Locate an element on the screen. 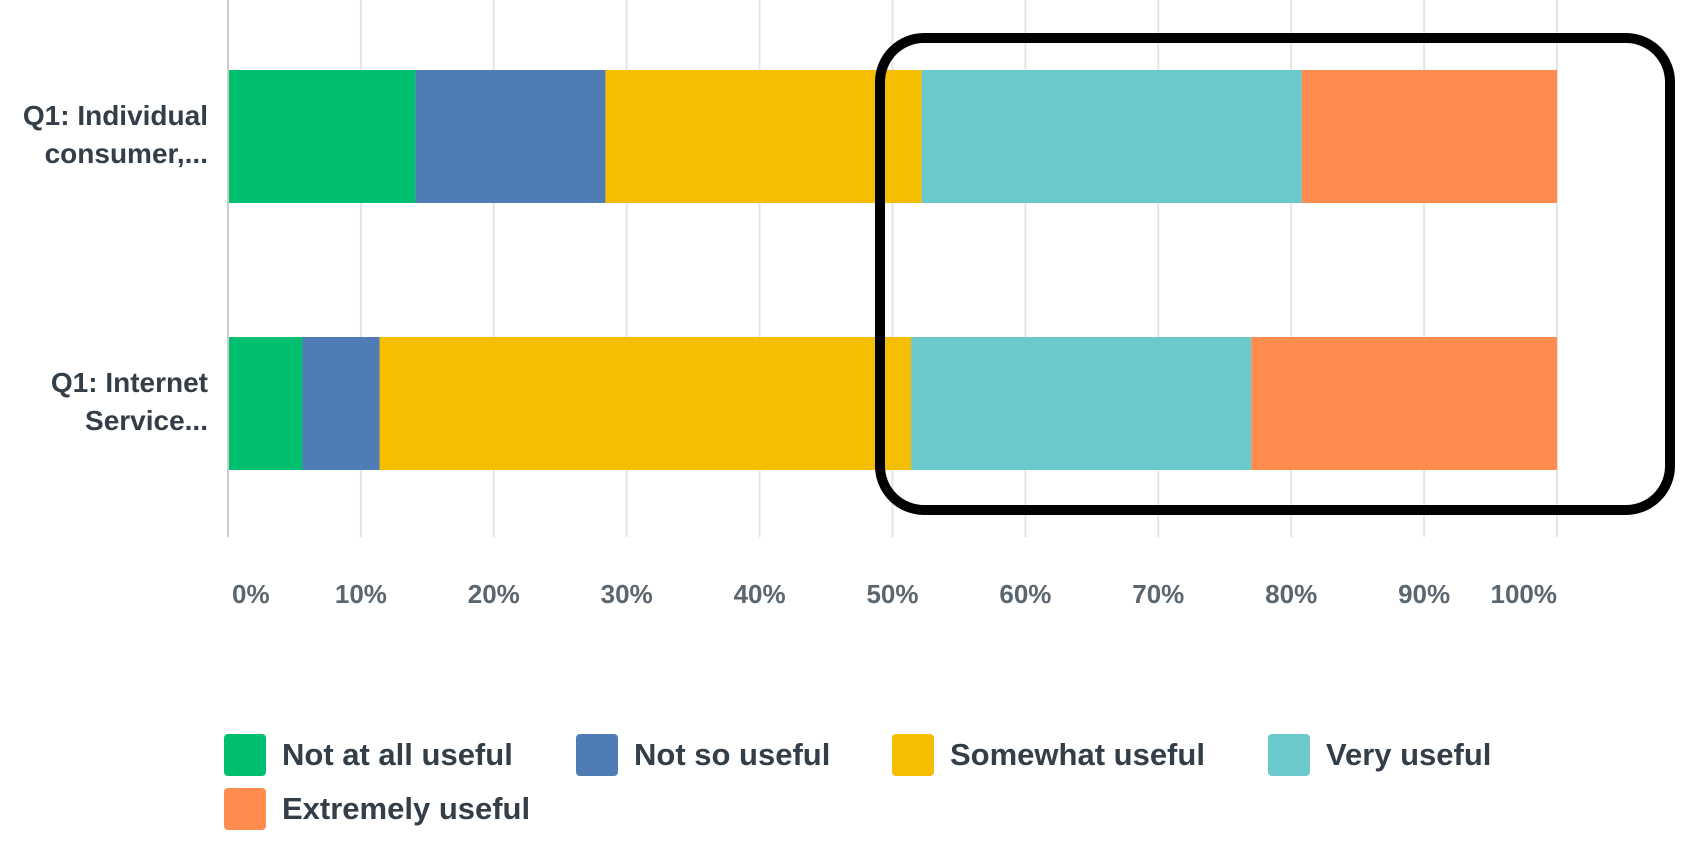 Image resolution: width=1682 pixels, height=846 pixels. legend-label: Not at all useful is located at coordinates (397, 754).